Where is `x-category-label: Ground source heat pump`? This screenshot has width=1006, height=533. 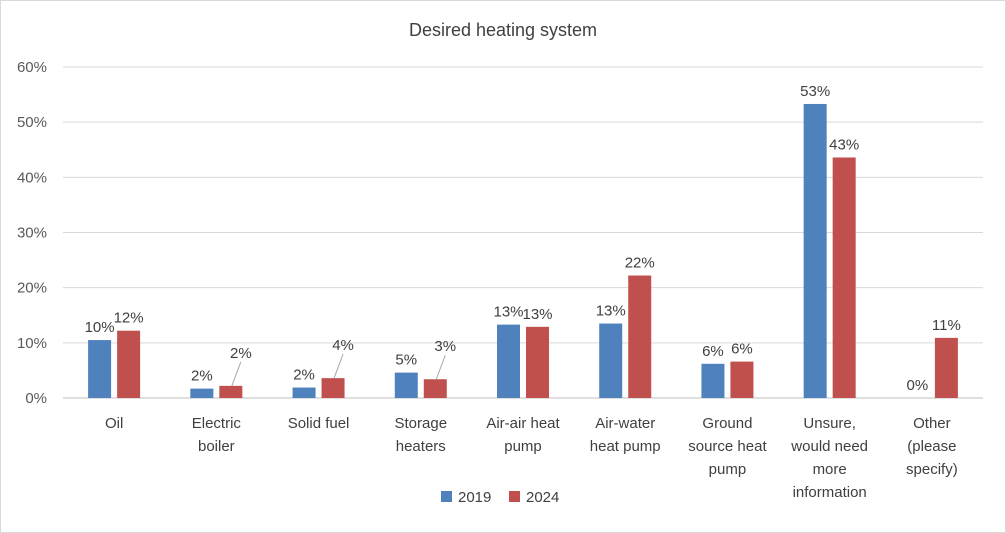
x-category-label: Ground source heat pump is located at coordinates (727, 446).